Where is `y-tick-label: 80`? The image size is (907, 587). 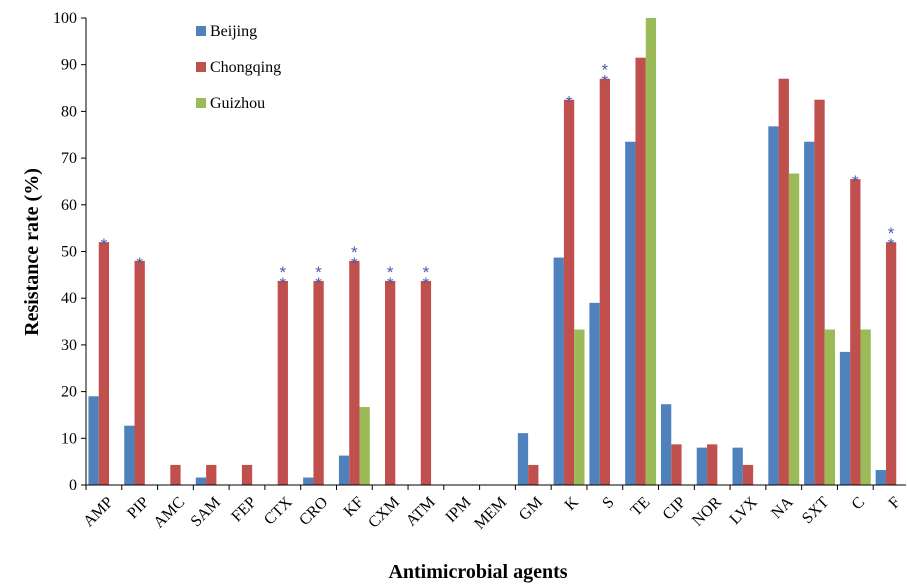 y-tick-label: 80 is located at coordinates (69, 111).